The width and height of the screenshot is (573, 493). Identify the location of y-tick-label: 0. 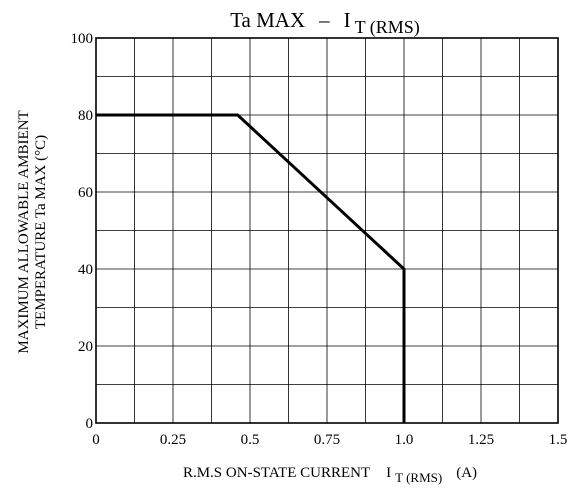
(90, 424).